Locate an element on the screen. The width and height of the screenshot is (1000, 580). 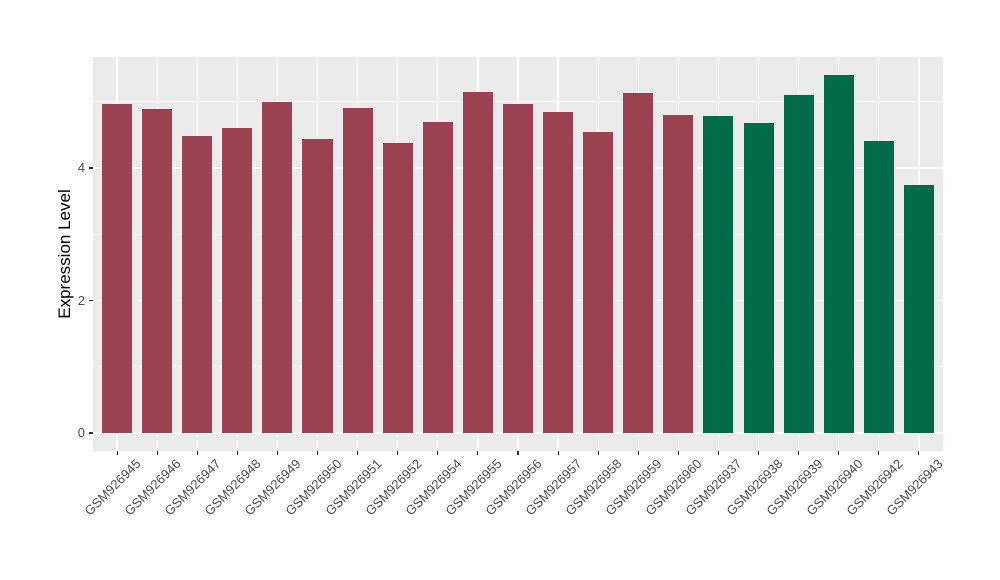
bar-GSM926959 is located at coordinates (638, 262).